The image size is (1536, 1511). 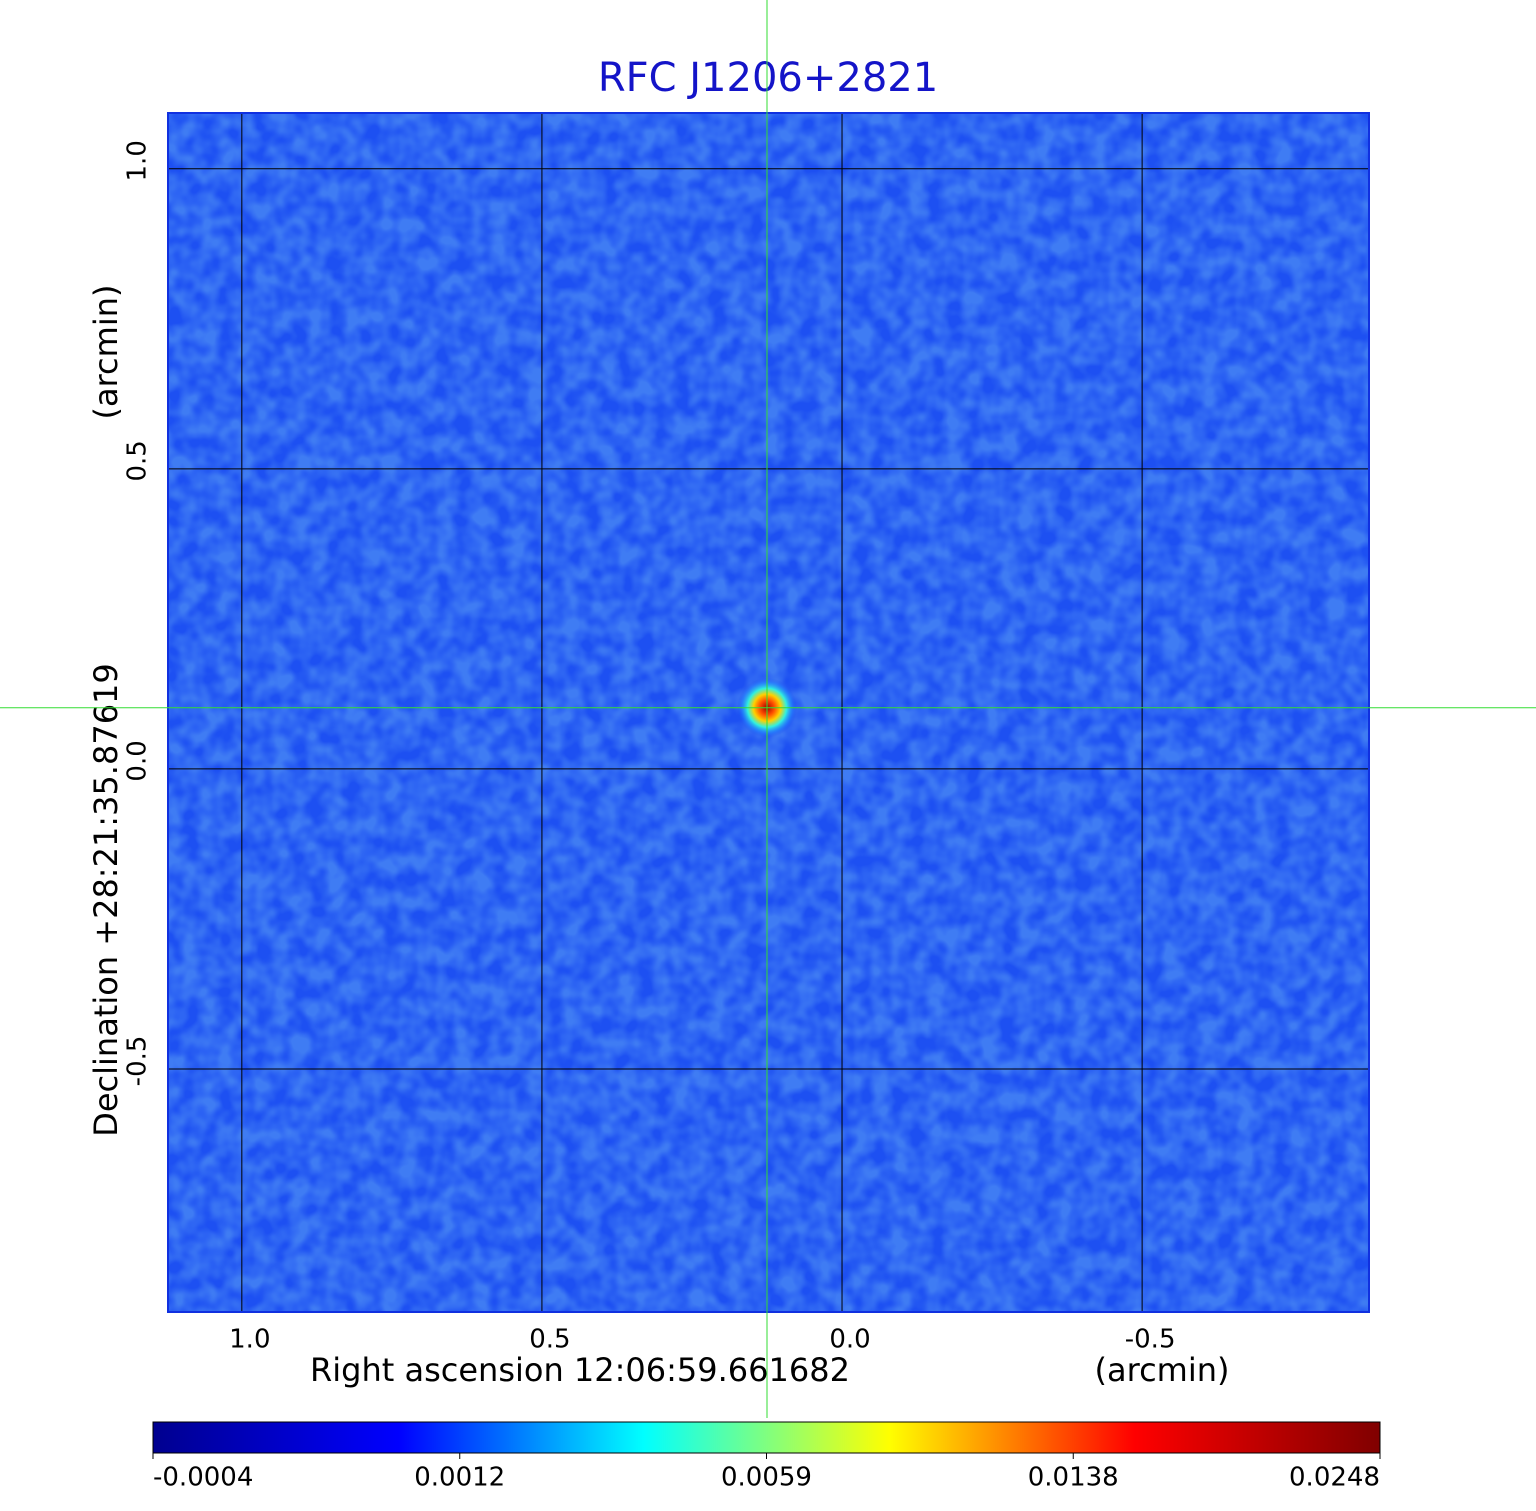 I want to click on x-tick-label: -0.5, so click(x=1150, y=1340).